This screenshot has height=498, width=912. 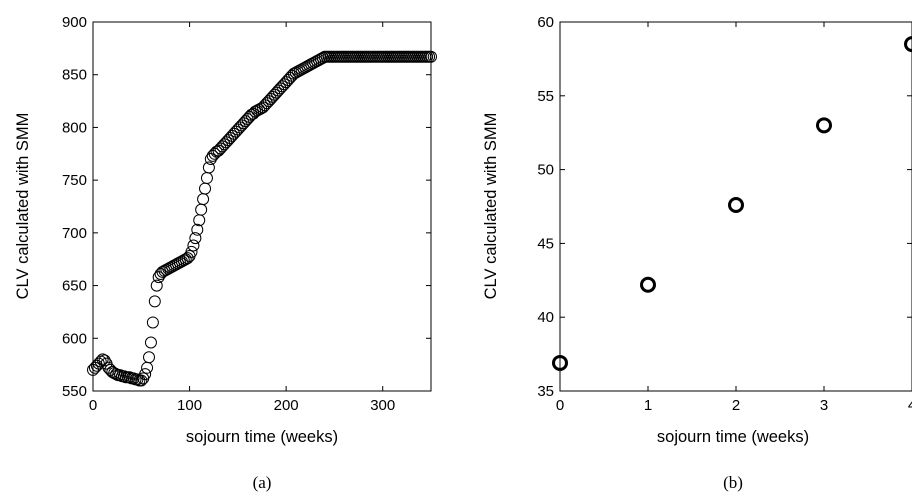 I want to click on chart-b-x-tick-label: 2, so click(x=736, y=405).